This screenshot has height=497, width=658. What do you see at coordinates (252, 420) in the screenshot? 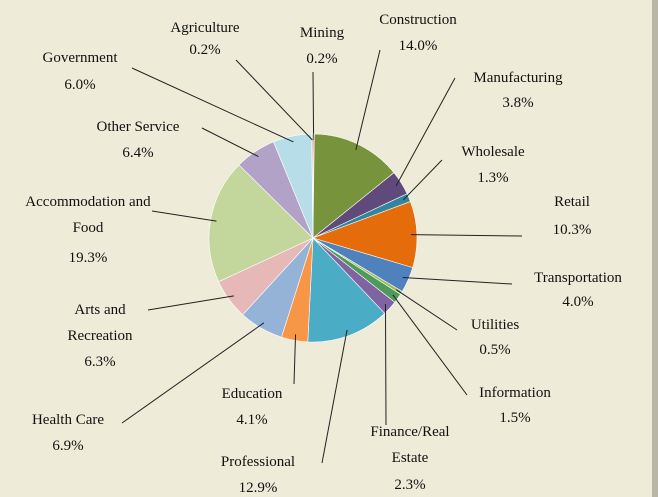
I see `value-label: 4.1%` at bounding box center [252, 420].